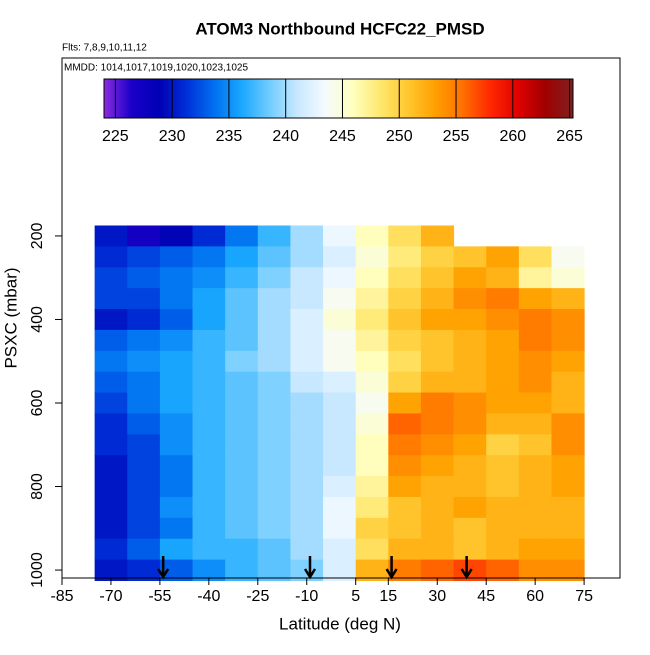  Describe the element at coordinates (172, 136) in the screenshot. I see `color-bar-label: 230` at that location.